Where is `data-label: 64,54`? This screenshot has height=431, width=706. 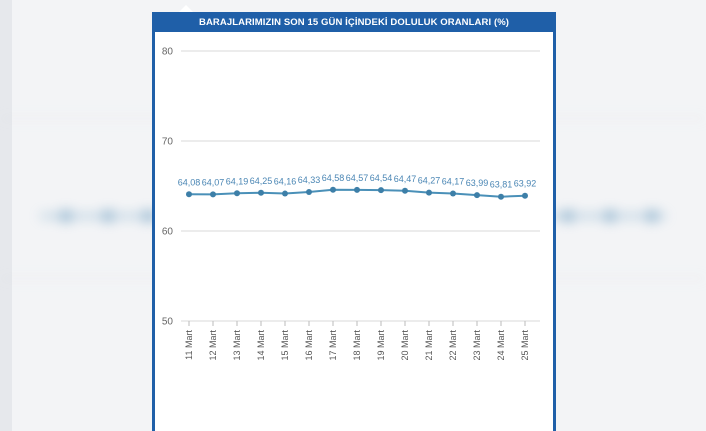 data-label: 64,54 is located at coordinates (381, 178).